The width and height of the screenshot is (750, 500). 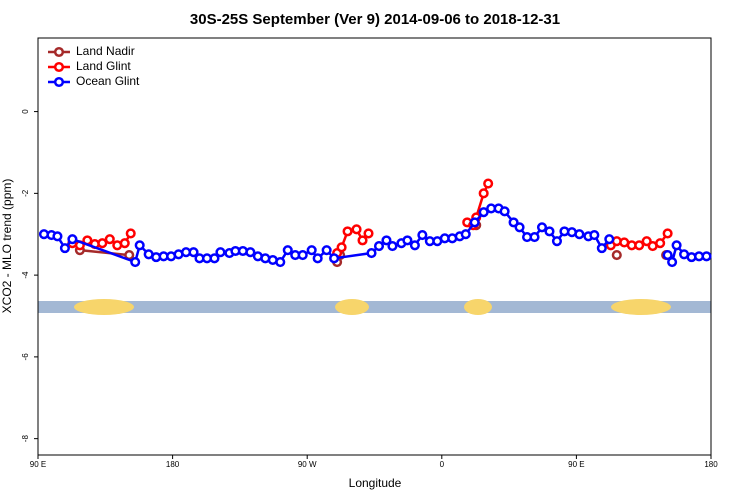 I want to click on y-axis-label: XCO2 - MLO trend (ppm), so click(x=7, y=246).